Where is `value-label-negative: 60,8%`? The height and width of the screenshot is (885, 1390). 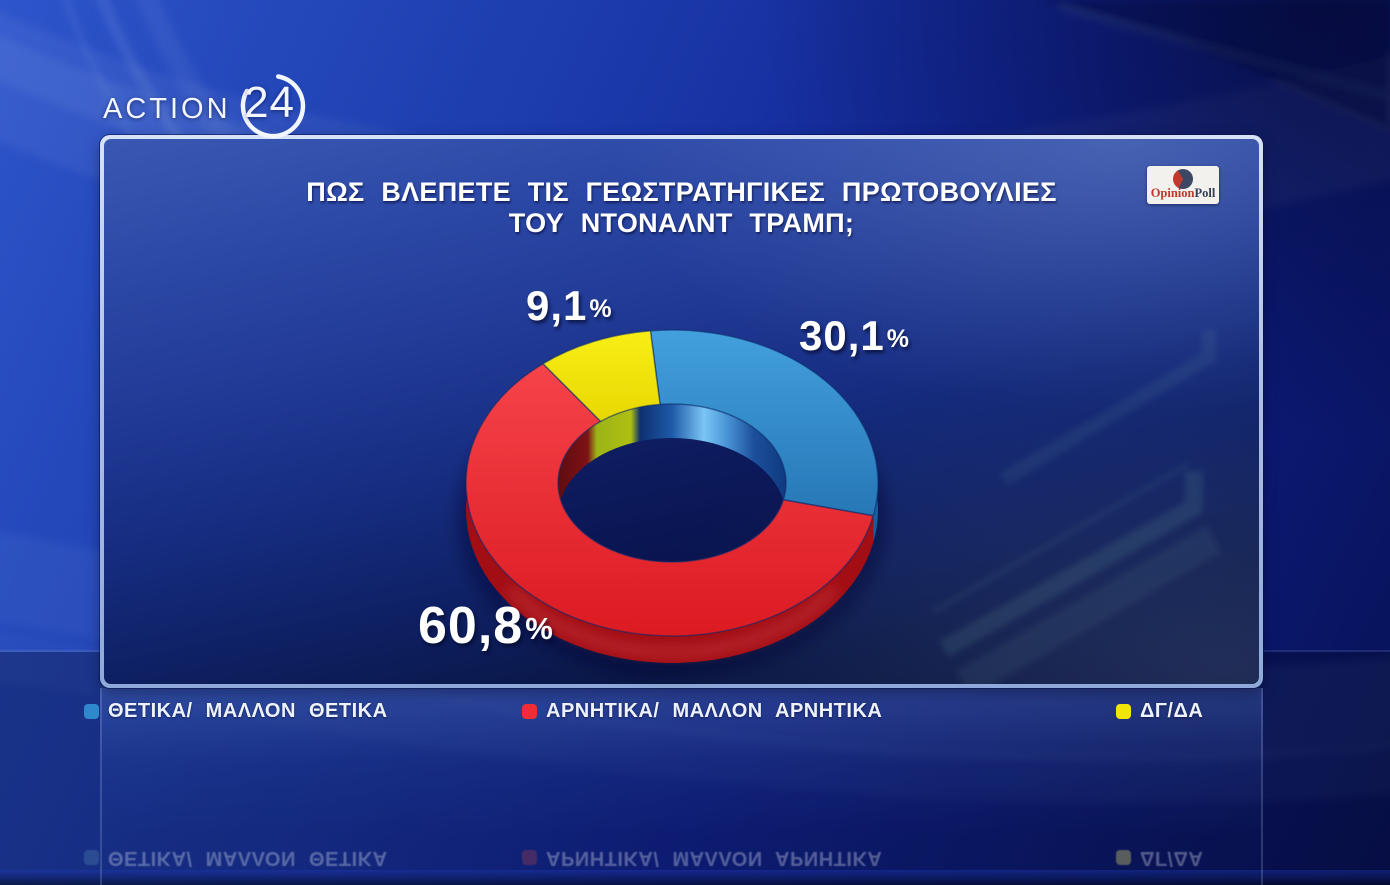
value-label-negative: 60,8% is located at coordinates (485, 626).